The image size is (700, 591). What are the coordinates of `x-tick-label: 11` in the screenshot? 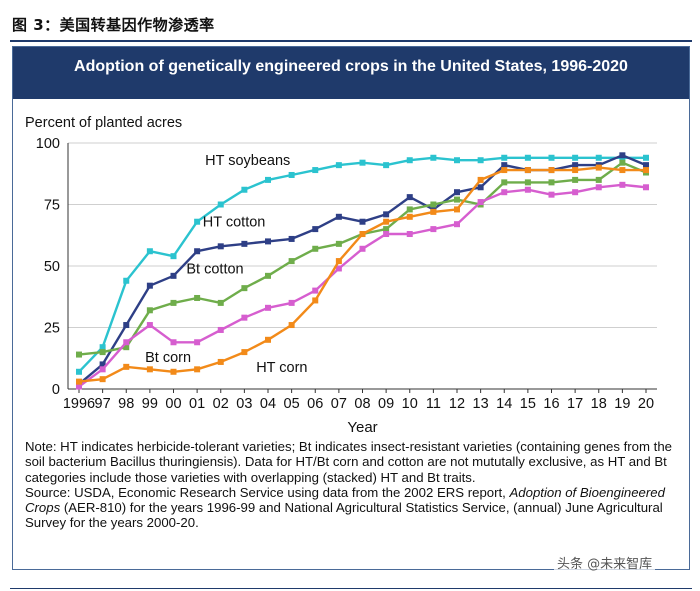 It's located at (433, 404).